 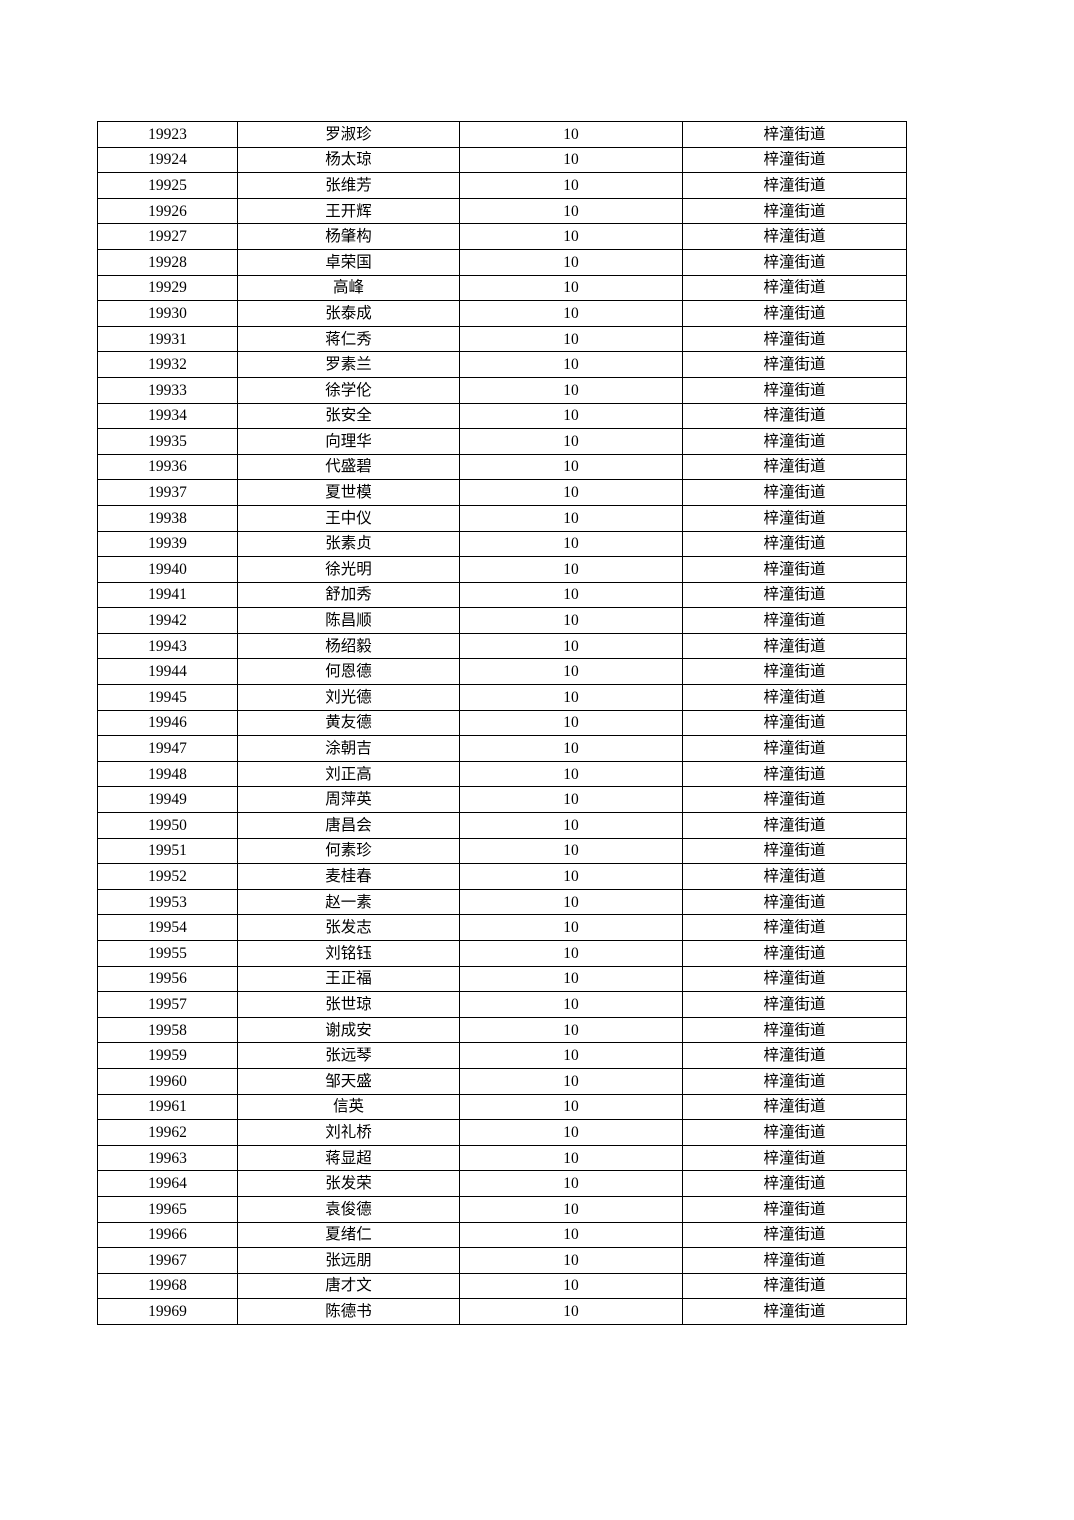 I want to click on table-row: 19967 张远朋 10 梓潼街道, so click(x=502, y=1260).